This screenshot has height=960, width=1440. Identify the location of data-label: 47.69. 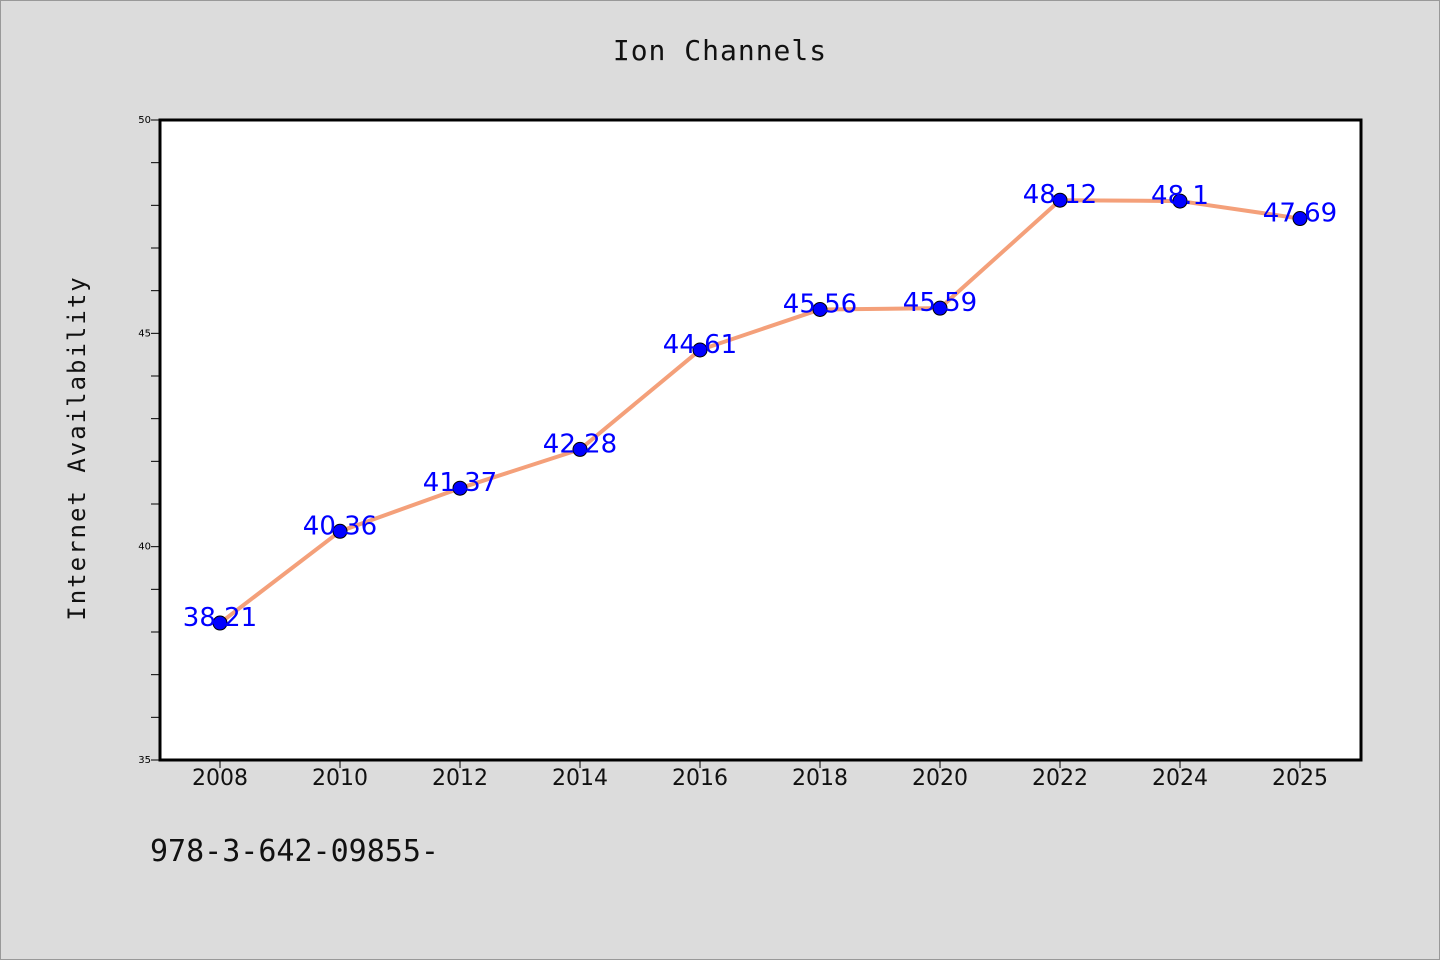
(1300, 214).